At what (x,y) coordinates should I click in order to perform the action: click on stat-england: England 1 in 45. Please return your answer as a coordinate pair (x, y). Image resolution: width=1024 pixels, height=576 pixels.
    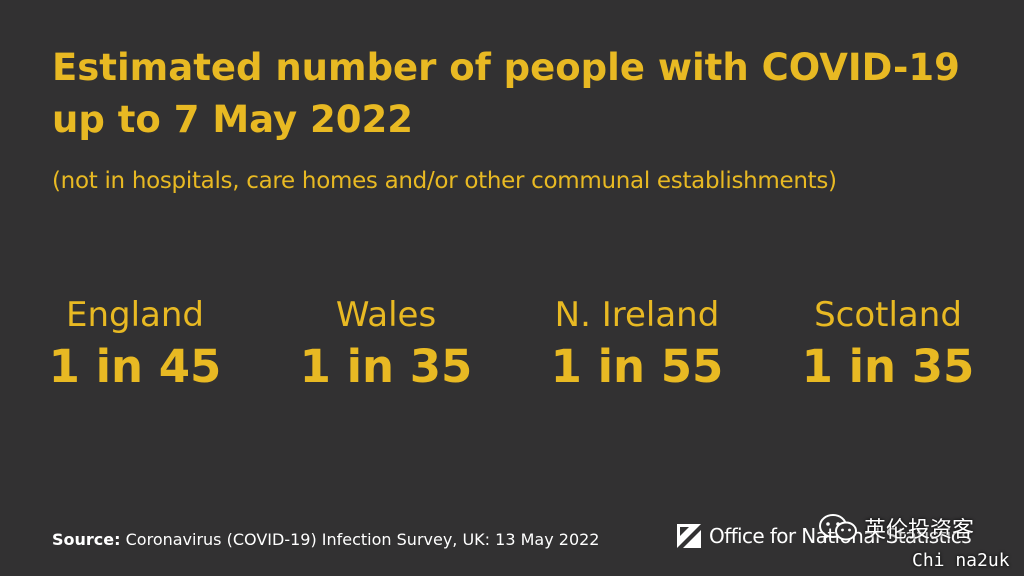
    Looking at the image, I should click on (135, 344).